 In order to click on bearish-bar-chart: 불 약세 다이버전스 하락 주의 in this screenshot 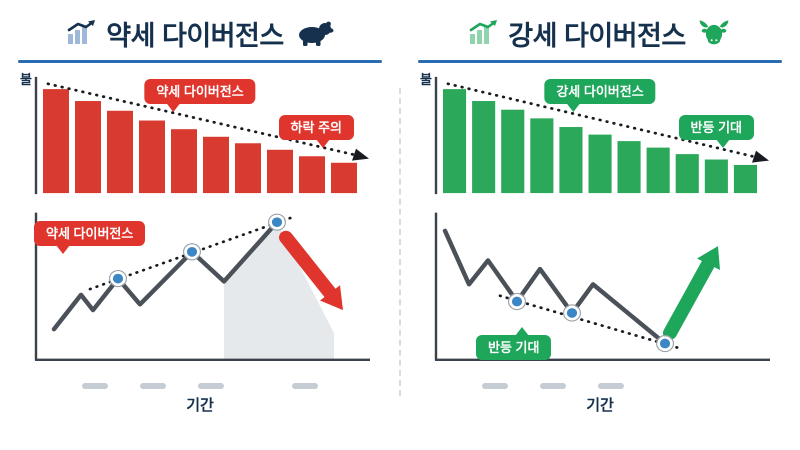, I will do `click(200, 135)`.